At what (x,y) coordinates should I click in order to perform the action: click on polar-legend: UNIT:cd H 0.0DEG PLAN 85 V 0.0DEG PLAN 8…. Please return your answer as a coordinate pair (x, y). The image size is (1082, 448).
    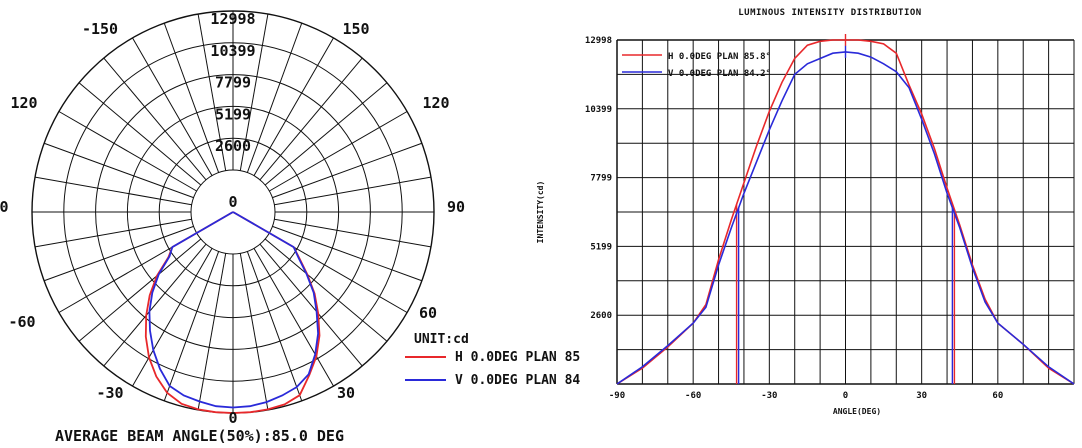
    Looking at the image, I should click on (492, 360).